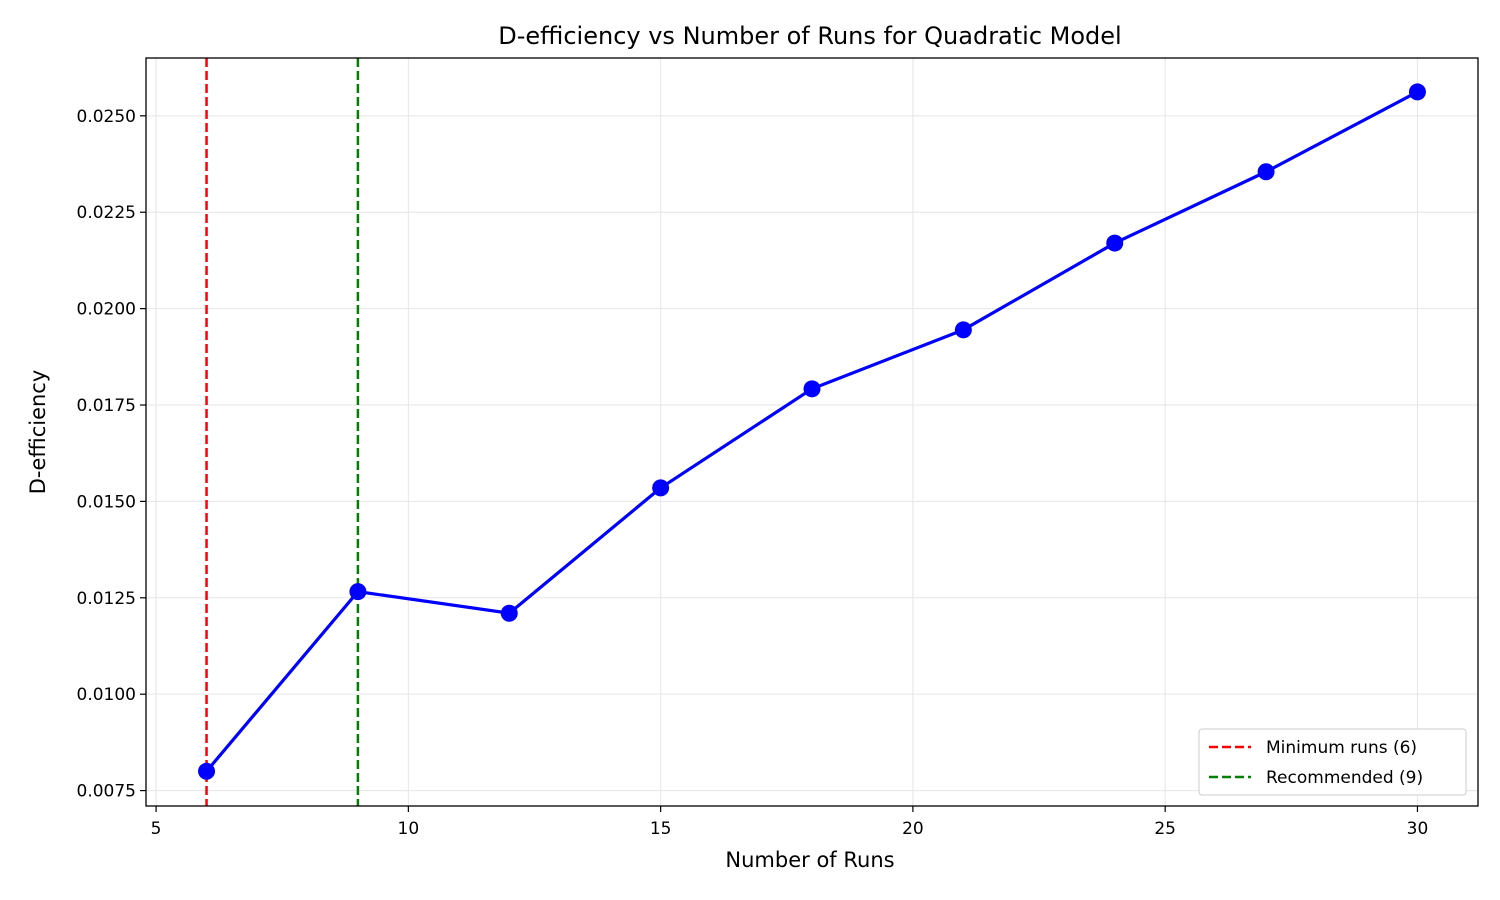 This screenshot has height=900, width=1500. I want to click on legend-box, so click(1332, 762).